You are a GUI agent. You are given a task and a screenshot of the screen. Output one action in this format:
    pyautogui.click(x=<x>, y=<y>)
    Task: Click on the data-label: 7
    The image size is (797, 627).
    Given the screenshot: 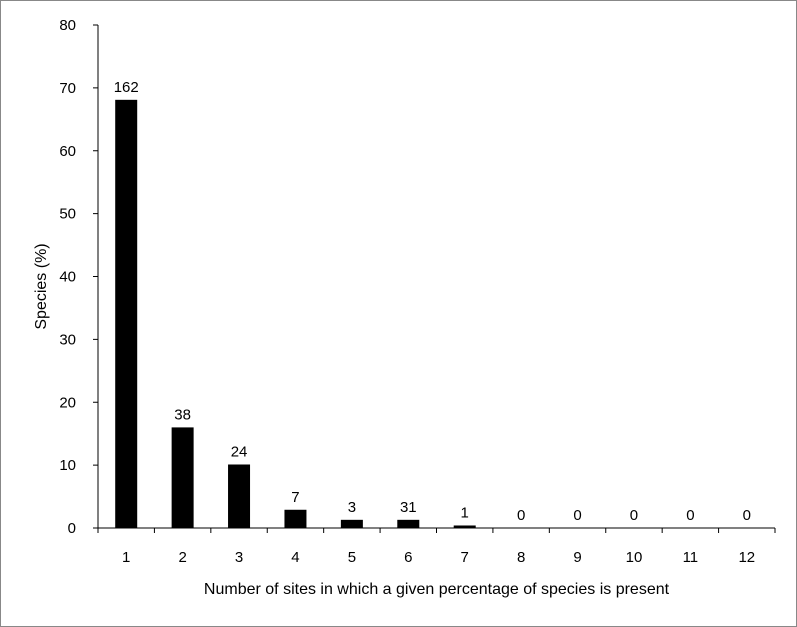 What is the action you would take?
    pyautogui.click(x=295, y=497)
    